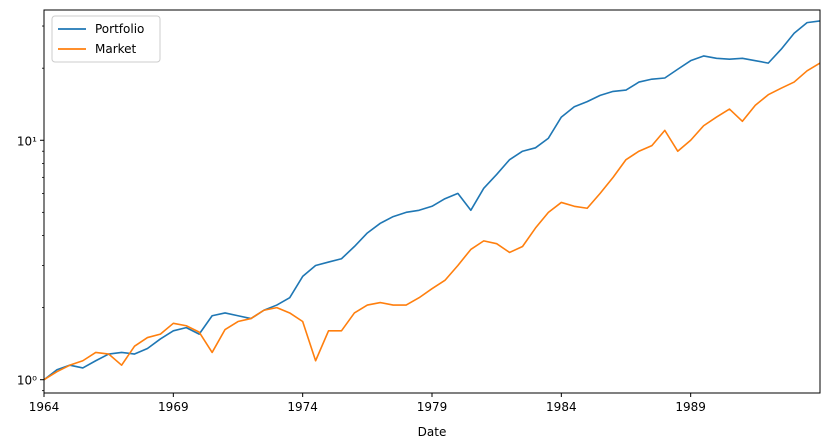  I want to click on y-tick-label: 10⁰, so click(27, 381).